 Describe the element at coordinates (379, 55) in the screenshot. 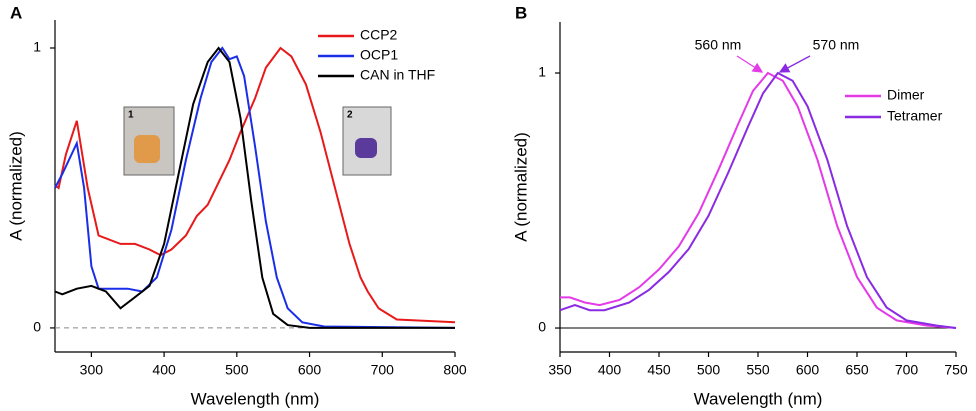

I see `legend-label: OCP1` at that location.